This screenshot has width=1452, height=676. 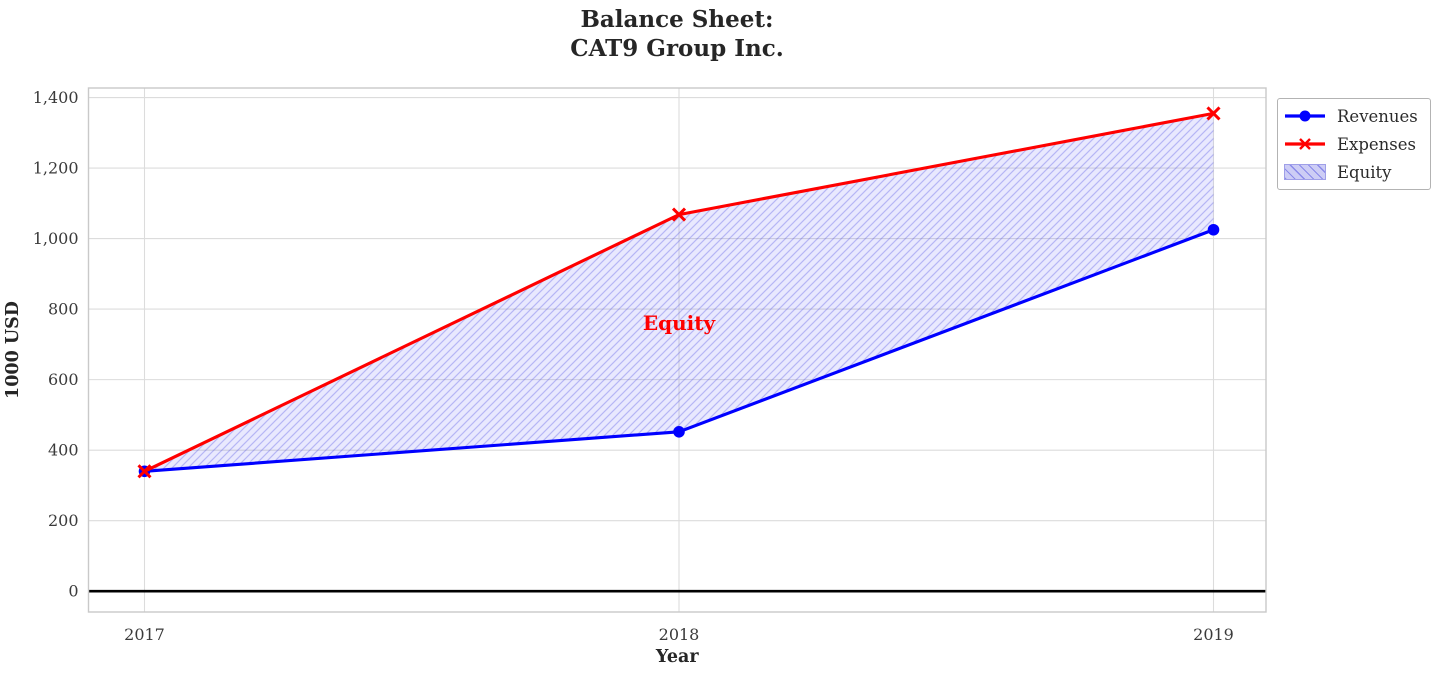 I want to click on x-tick-label: 2018, so click(x=679, y=634).